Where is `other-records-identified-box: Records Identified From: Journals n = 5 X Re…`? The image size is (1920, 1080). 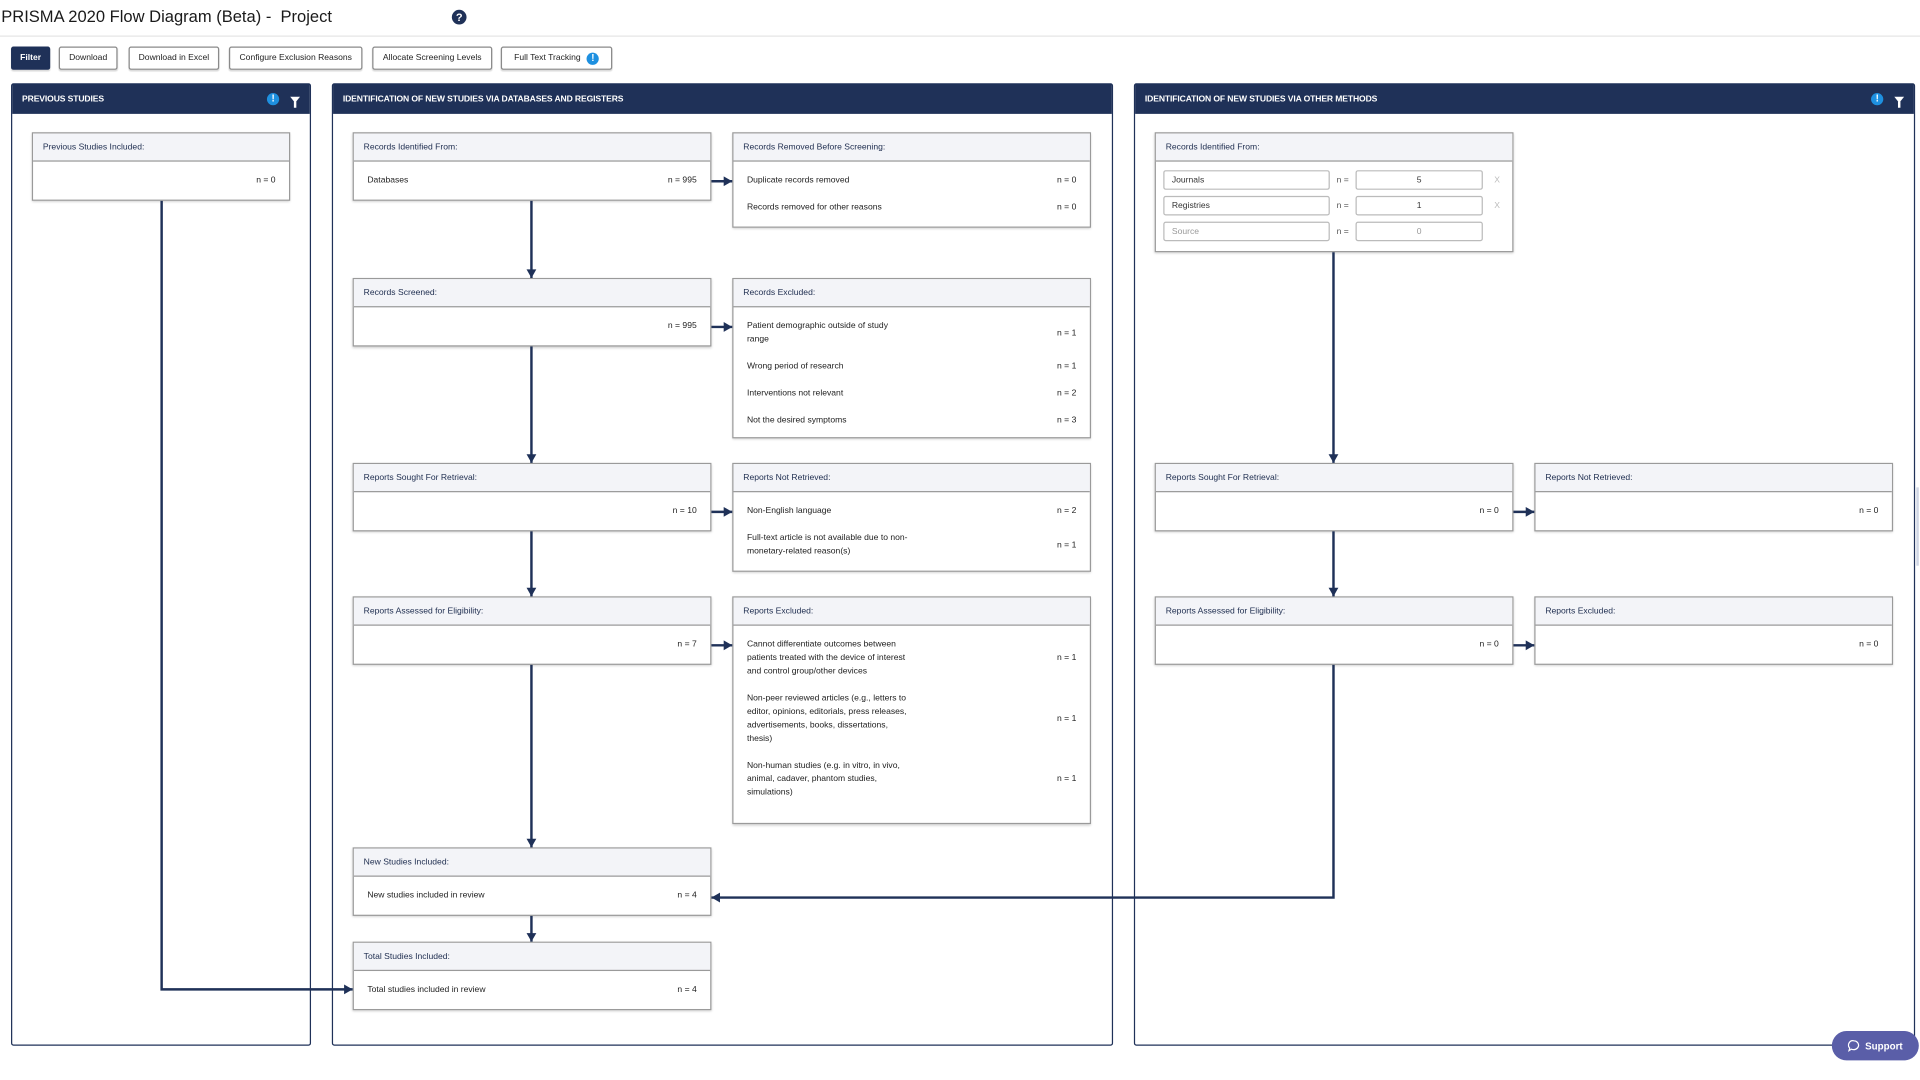
other-records-identified-box: Records Identified From: Journals n = 5 X Re… is located at coordinates (1334, 192).